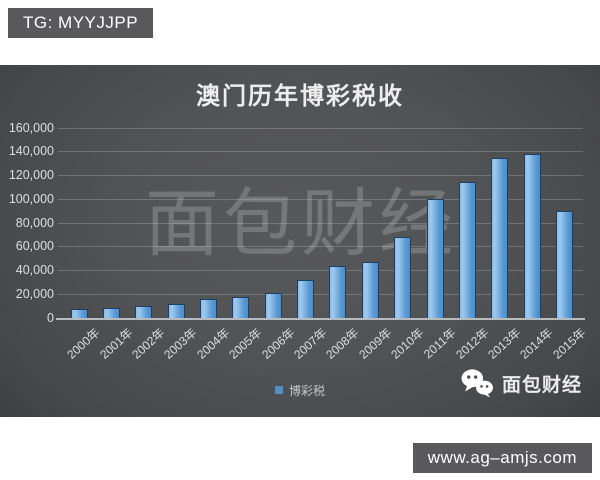 The image size is (600, 480). What do you see at coordinates (79, 313) in the screenshot?
I see `bar-2000年` at bounding box center [79, 313].